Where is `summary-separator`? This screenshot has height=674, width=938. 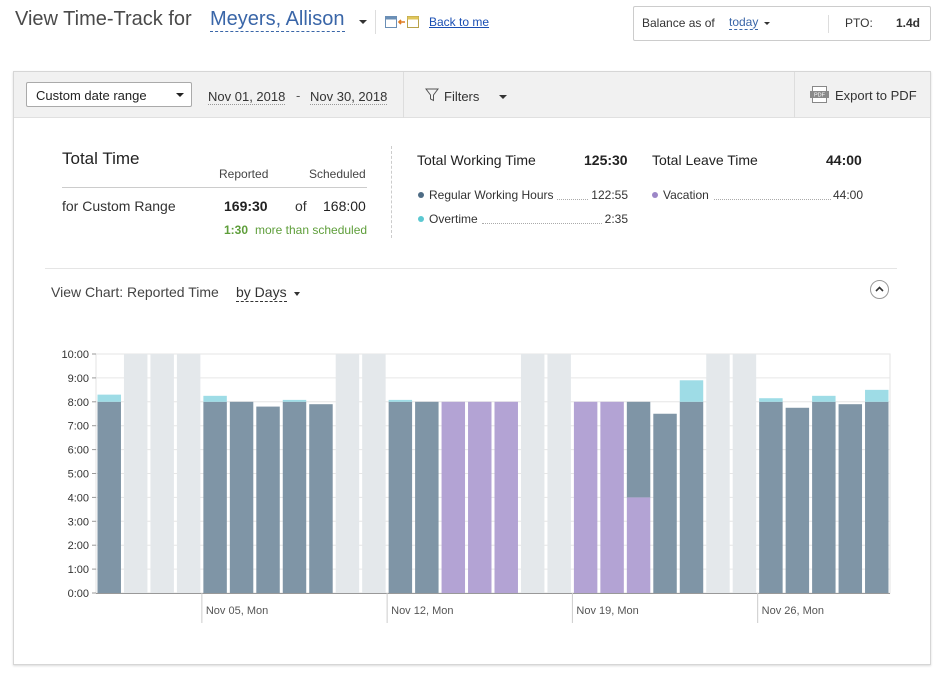 summary-separator is located at coordinates (391, 192).